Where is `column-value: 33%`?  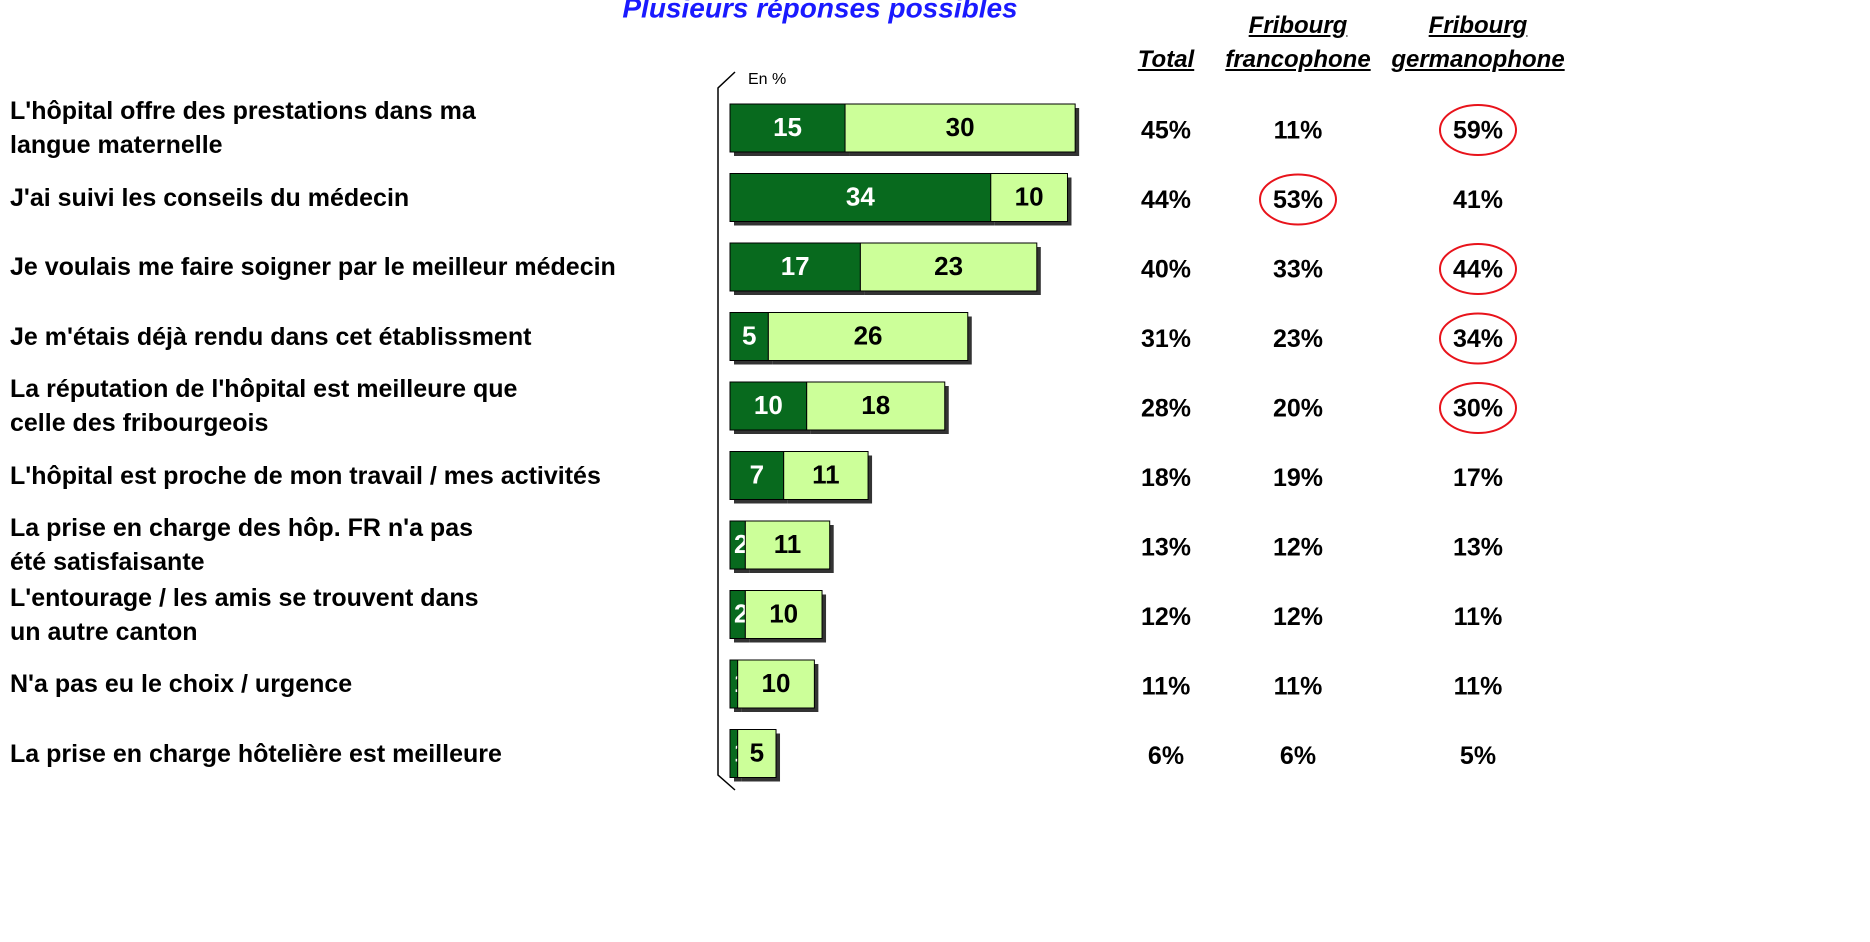
column-value: 33% is located at coordinates (1298, 270).